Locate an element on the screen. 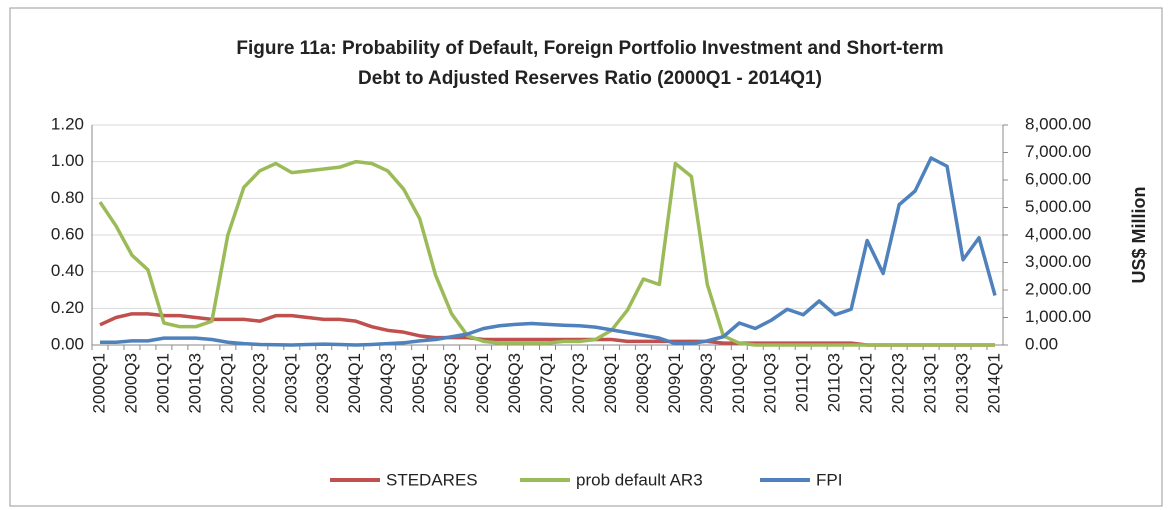 This screenshot has height=510, width=1169. series-line is located at coordinates (547, 329).